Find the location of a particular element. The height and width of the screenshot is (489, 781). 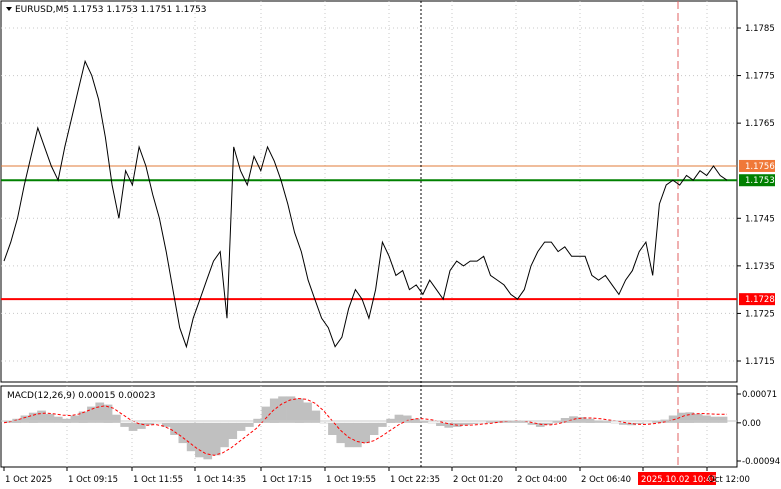

symbol-dropdown-icon is located at coordinates (9, 9).